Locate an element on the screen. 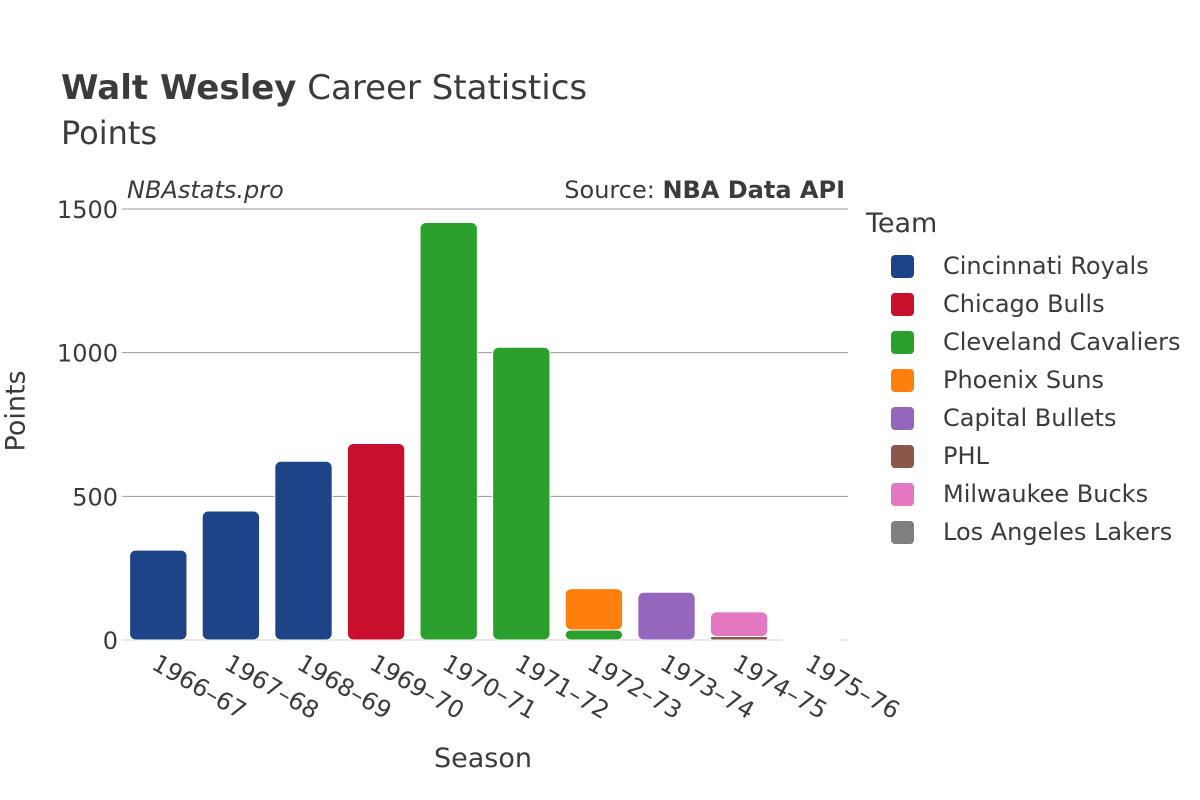  x-axis-label: Season is located at coordinates (483, 758).